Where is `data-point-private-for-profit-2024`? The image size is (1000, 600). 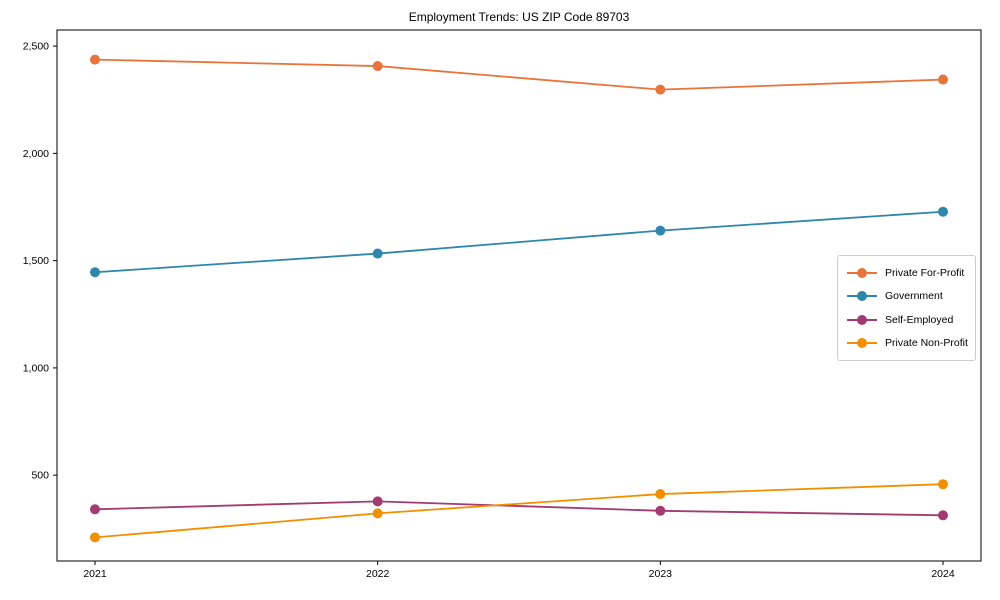 data-point-private-for-profit-2024 is located at coordinates (943, 79).